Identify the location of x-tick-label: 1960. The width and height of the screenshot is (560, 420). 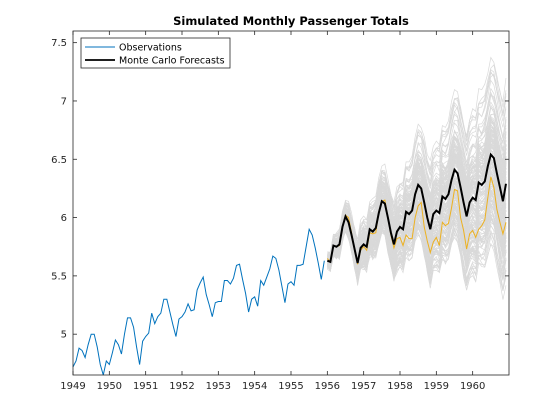
(472, 386).